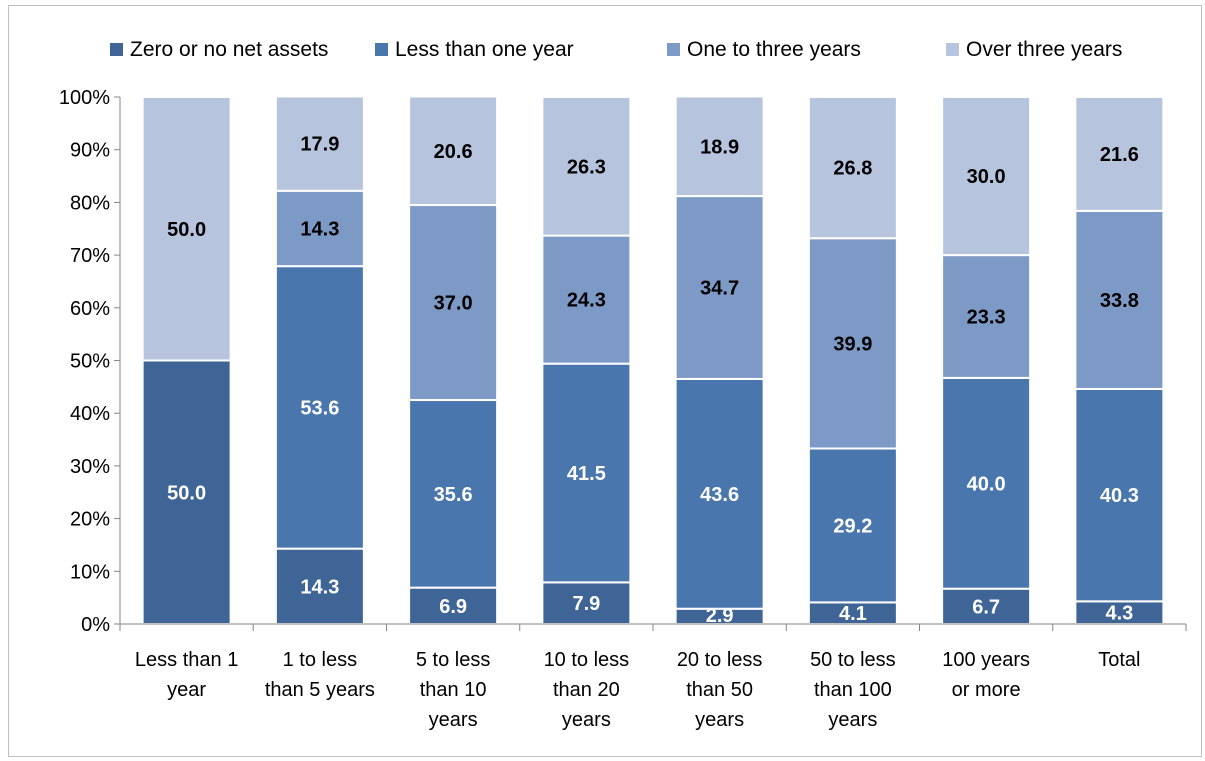 The image size is (1205, 761). I want to click on data-label: 41.5, so click(586, 474).